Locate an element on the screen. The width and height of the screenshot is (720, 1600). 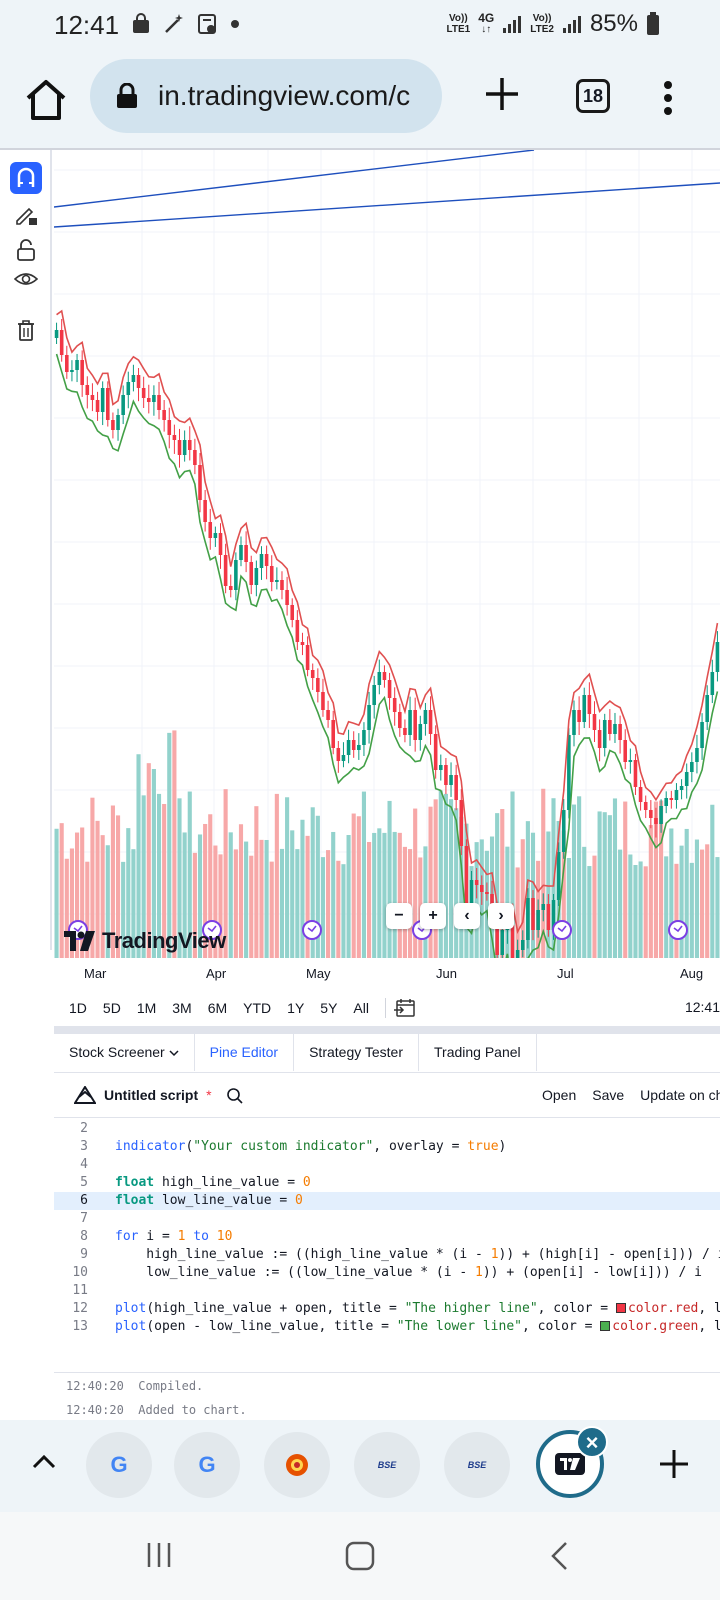
color-swatch-green is located at coordinates (605, 1326).